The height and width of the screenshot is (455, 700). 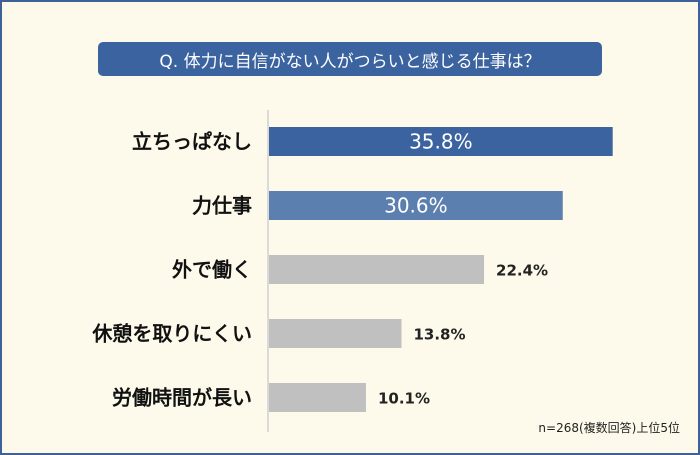 I want to click on footnote: n=268(複数回答)上位5位, so click(x=609, y=428).